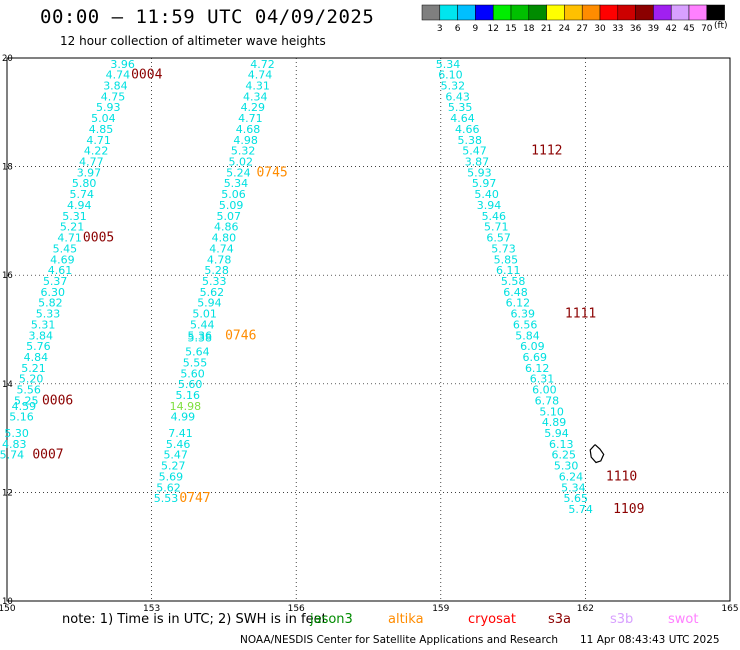  I want to click on wave-height-point: 5.56, so click(28, 390).